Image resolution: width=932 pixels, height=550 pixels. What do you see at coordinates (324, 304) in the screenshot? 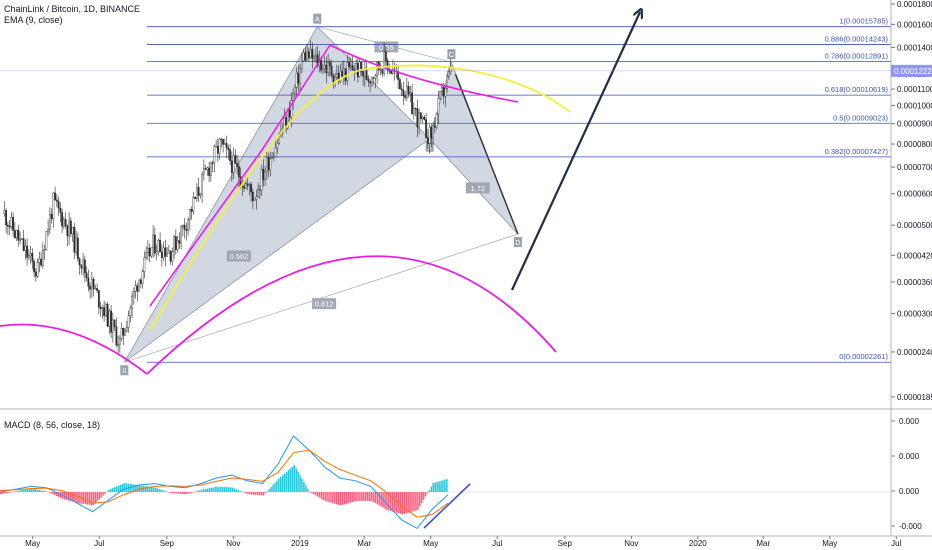
I see `pattern-ratio-label: 0.812` at bounding box center [324, 304].